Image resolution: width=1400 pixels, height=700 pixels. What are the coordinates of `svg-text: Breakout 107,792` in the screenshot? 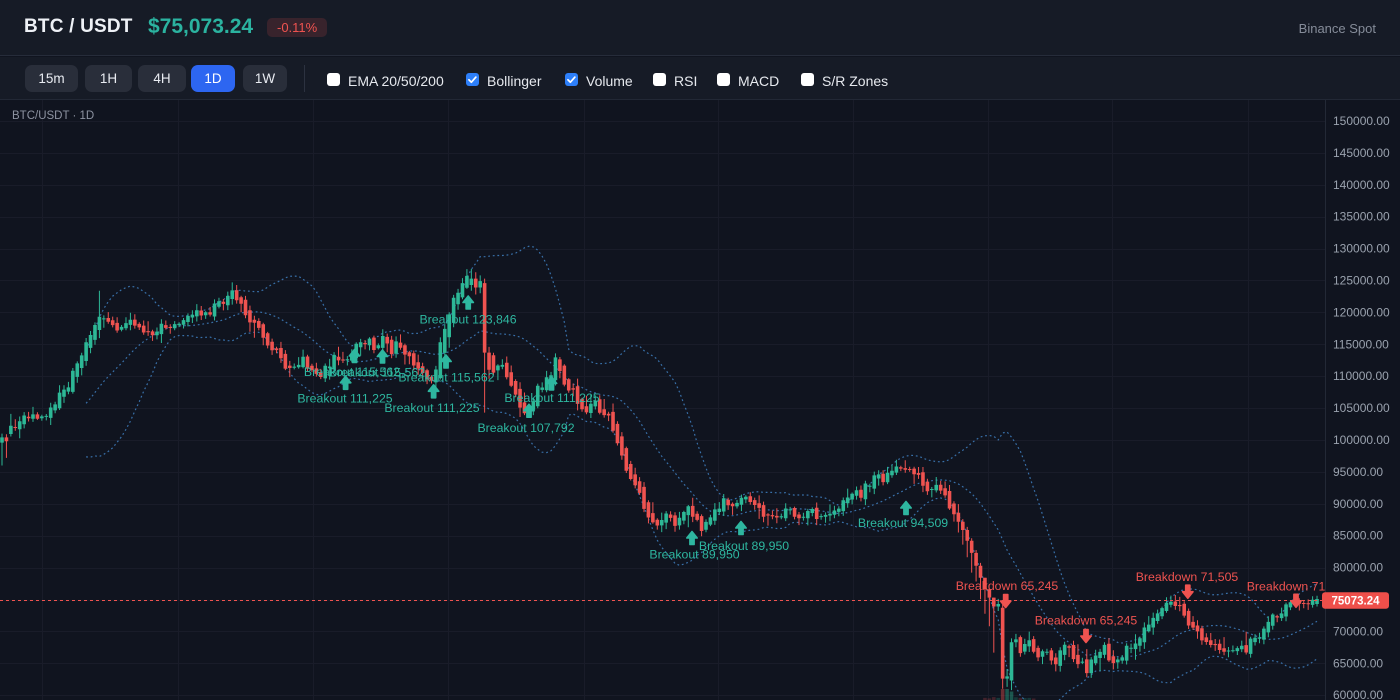 It's located at (525, 428).